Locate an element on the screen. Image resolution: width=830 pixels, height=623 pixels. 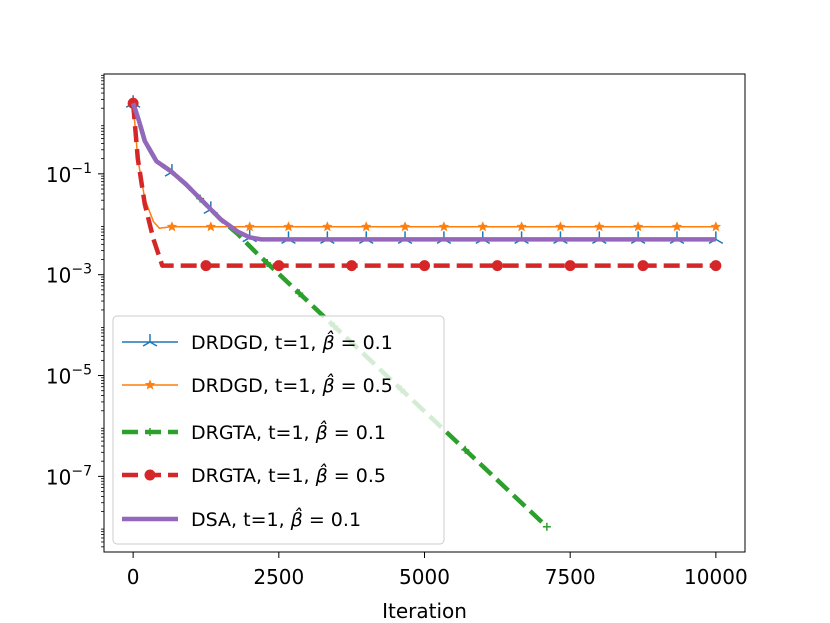
y-tick-label-1: 10⁻¹ is located at coordinates (69, 174).